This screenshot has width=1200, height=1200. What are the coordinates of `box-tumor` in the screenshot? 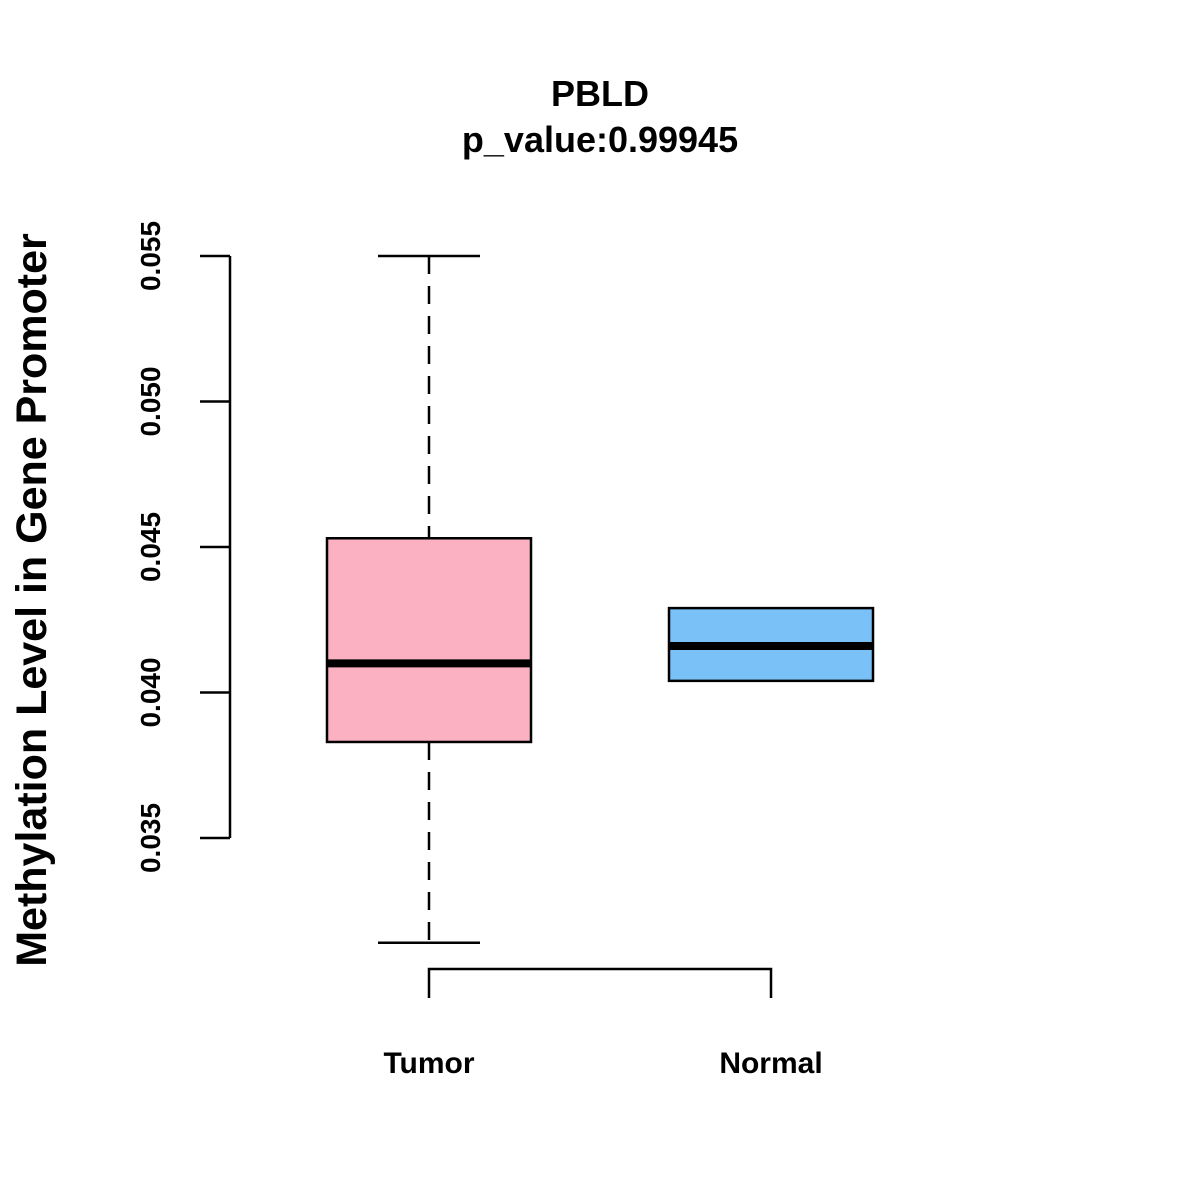 It's located at (429, 599).